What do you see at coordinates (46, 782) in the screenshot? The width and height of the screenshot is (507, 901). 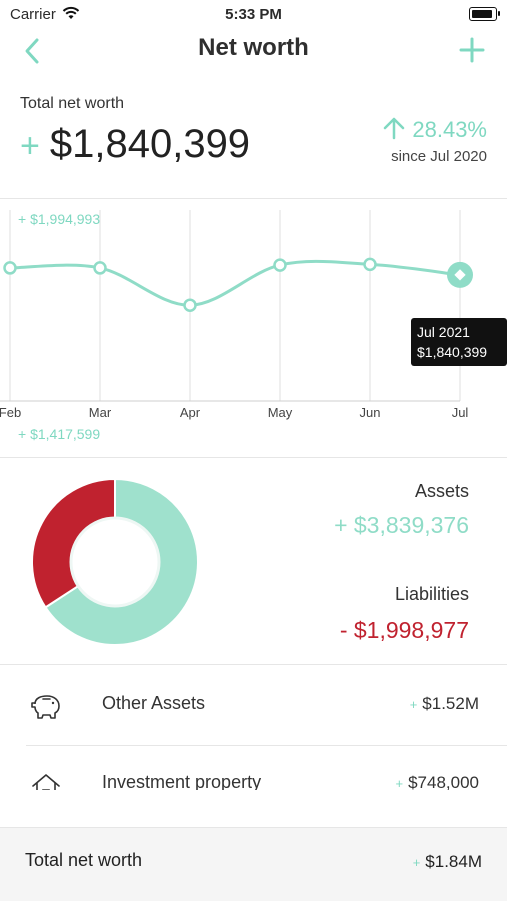 I see `house-icon` at bounding box center [46, 782].